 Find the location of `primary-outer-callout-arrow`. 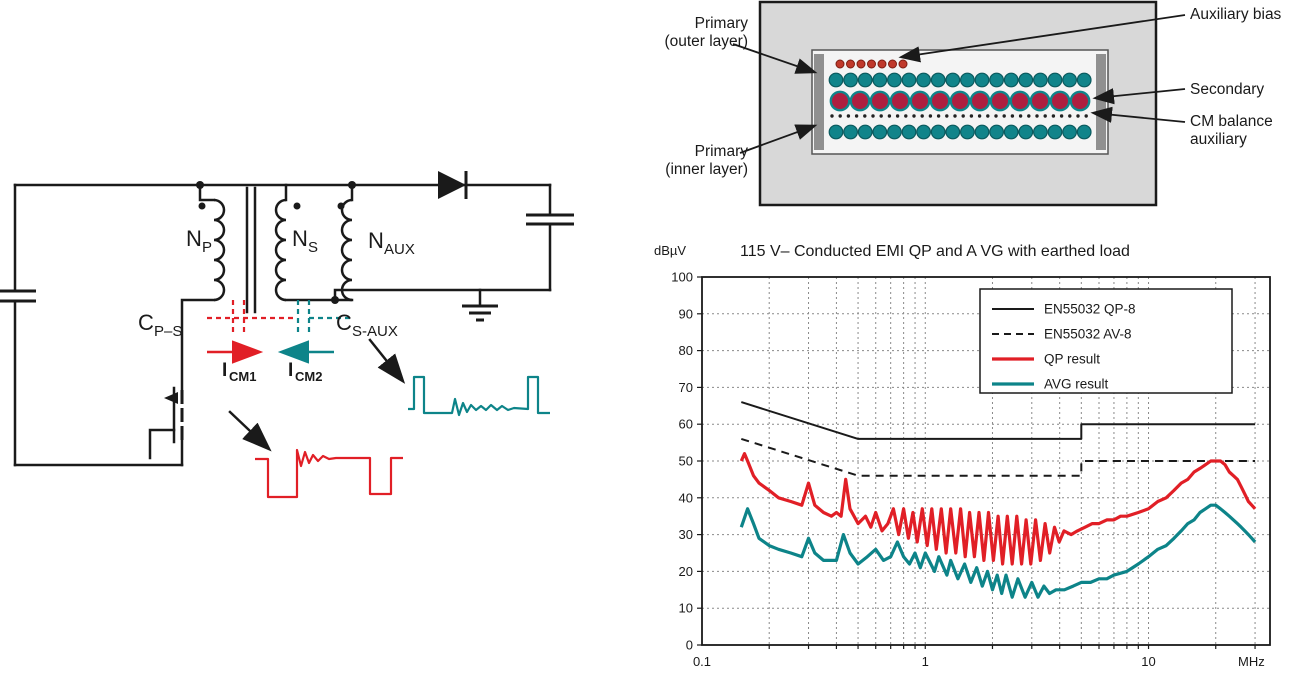

primary-outer-callout-arrow is located at coordinates (775, 58).